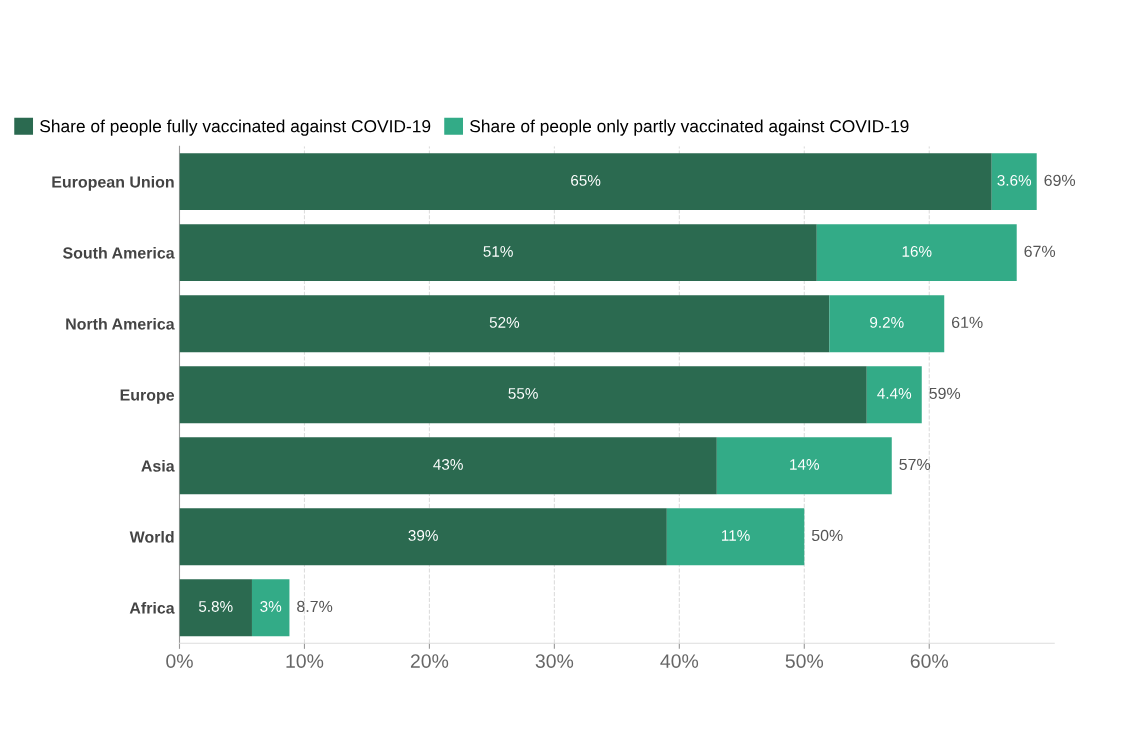  Describe the element at coordinates (152, 607) in the screenshot. I see `y-tick-label: Africa` at that location.